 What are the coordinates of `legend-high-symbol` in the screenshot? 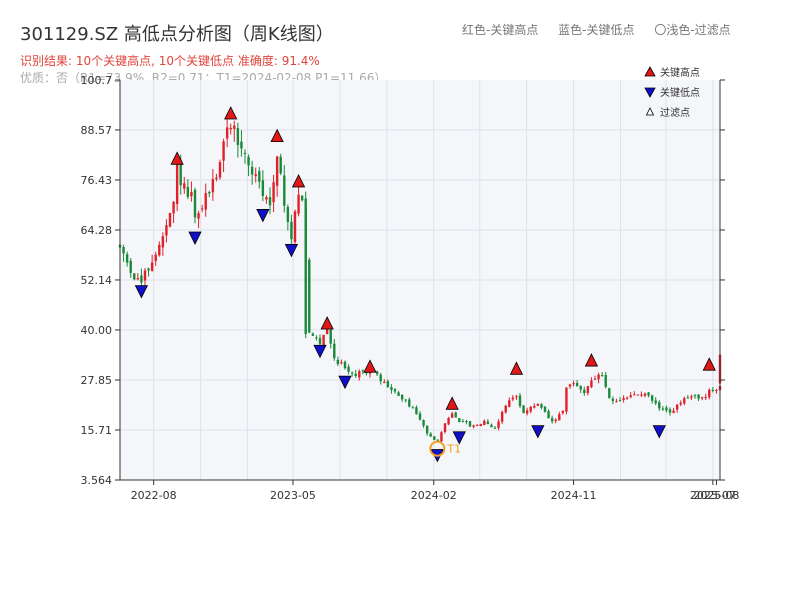 It's located at (650, 71).